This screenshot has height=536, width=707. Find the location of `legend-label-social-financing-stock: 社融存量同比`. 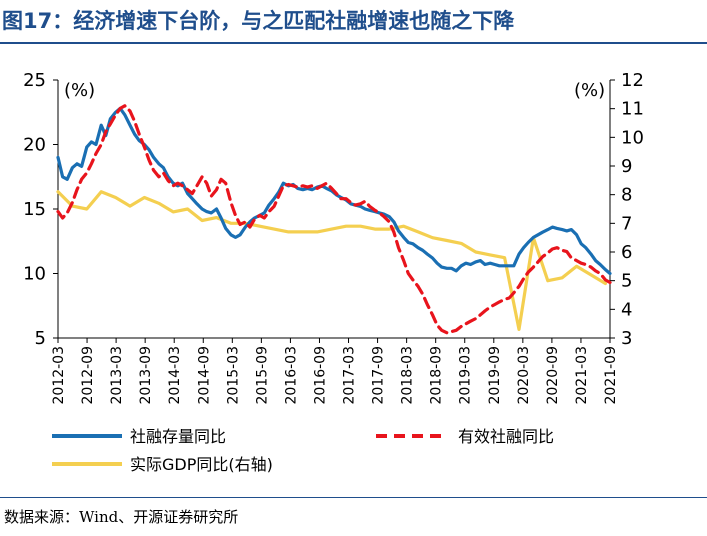

legend-label-social-financing-stock: 社融存量同比 is located at coordinates (178, 436).